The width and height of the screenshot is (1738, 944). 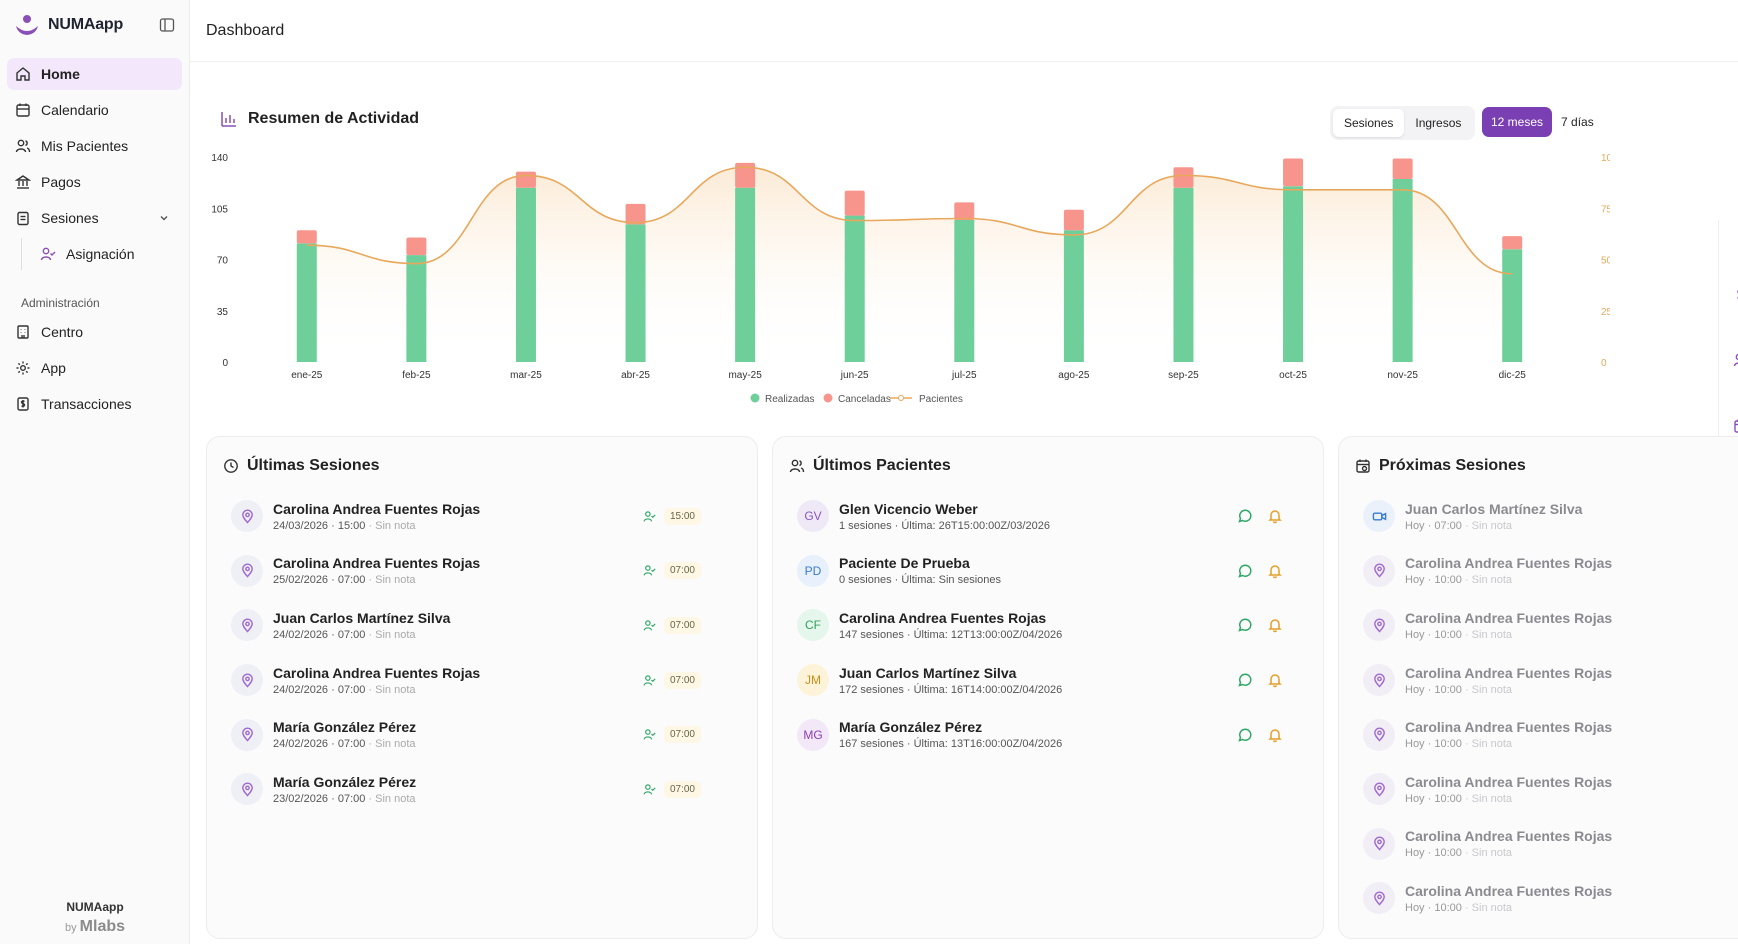 What do you see at coordinates (682, 516) in the screenshot?
I see `session-time-badge: 15:00` at bounding box center [682, 516].